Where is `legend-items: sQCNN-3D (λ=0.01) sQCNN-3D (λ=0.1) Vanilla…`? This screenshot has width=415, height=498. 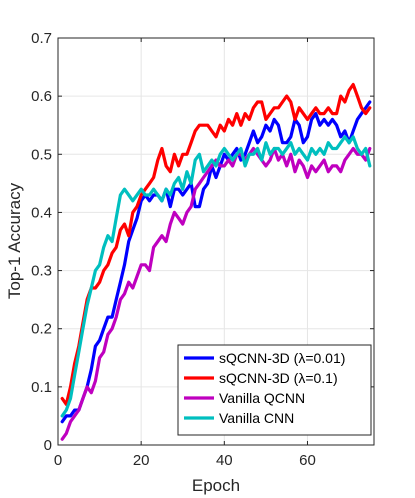
legend-items: sQCNN-3D (λ=0.01) sQCNN-3D (λ=0.1) Vanilla… is located at coordinates (264, 388).